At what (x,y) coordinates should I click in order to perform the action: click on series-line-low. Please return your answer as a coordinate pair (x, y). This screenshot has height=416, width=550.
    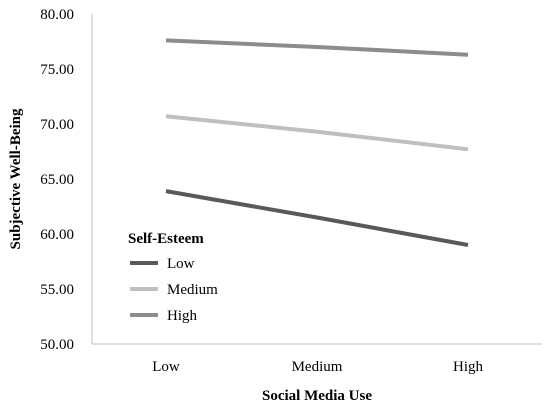
    Looking at the image, I should click on (317, 218).